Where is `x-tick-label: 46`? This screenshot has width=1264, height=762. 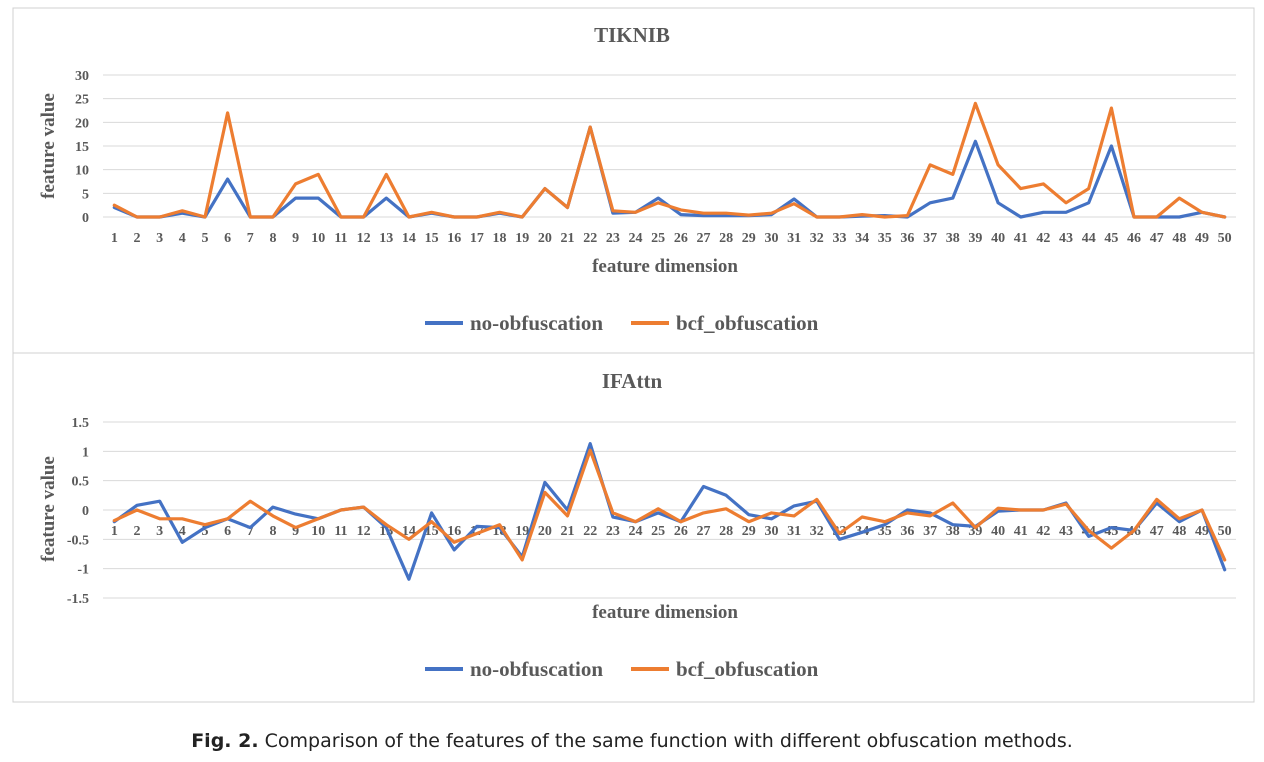
x-tick-label: 46 is located at coordinates (1134, 238).